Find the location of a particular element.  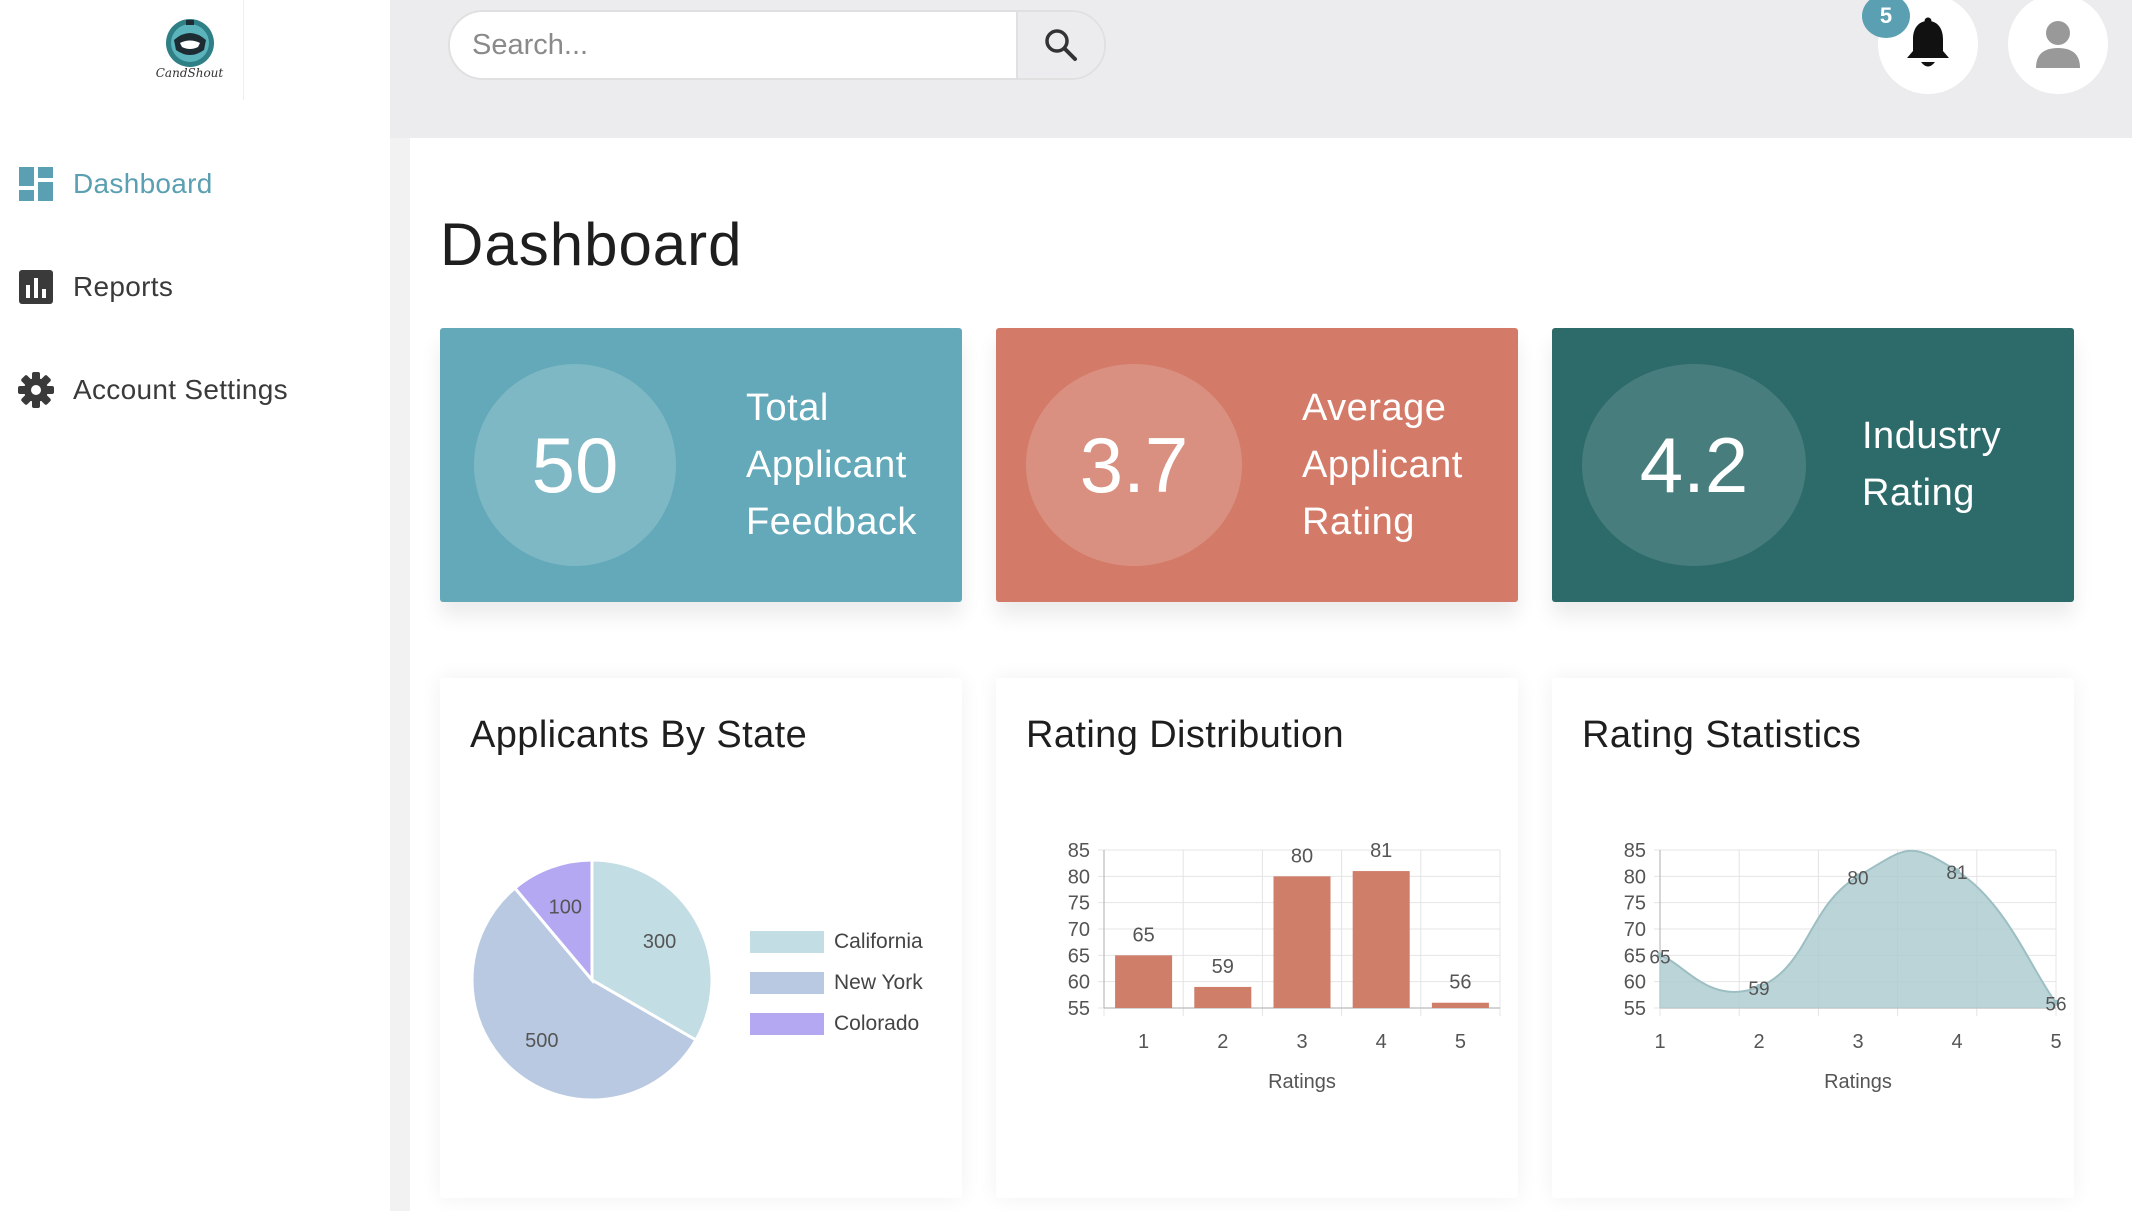

y-axis-title: Number of People is located at coordinates (1036, 920).